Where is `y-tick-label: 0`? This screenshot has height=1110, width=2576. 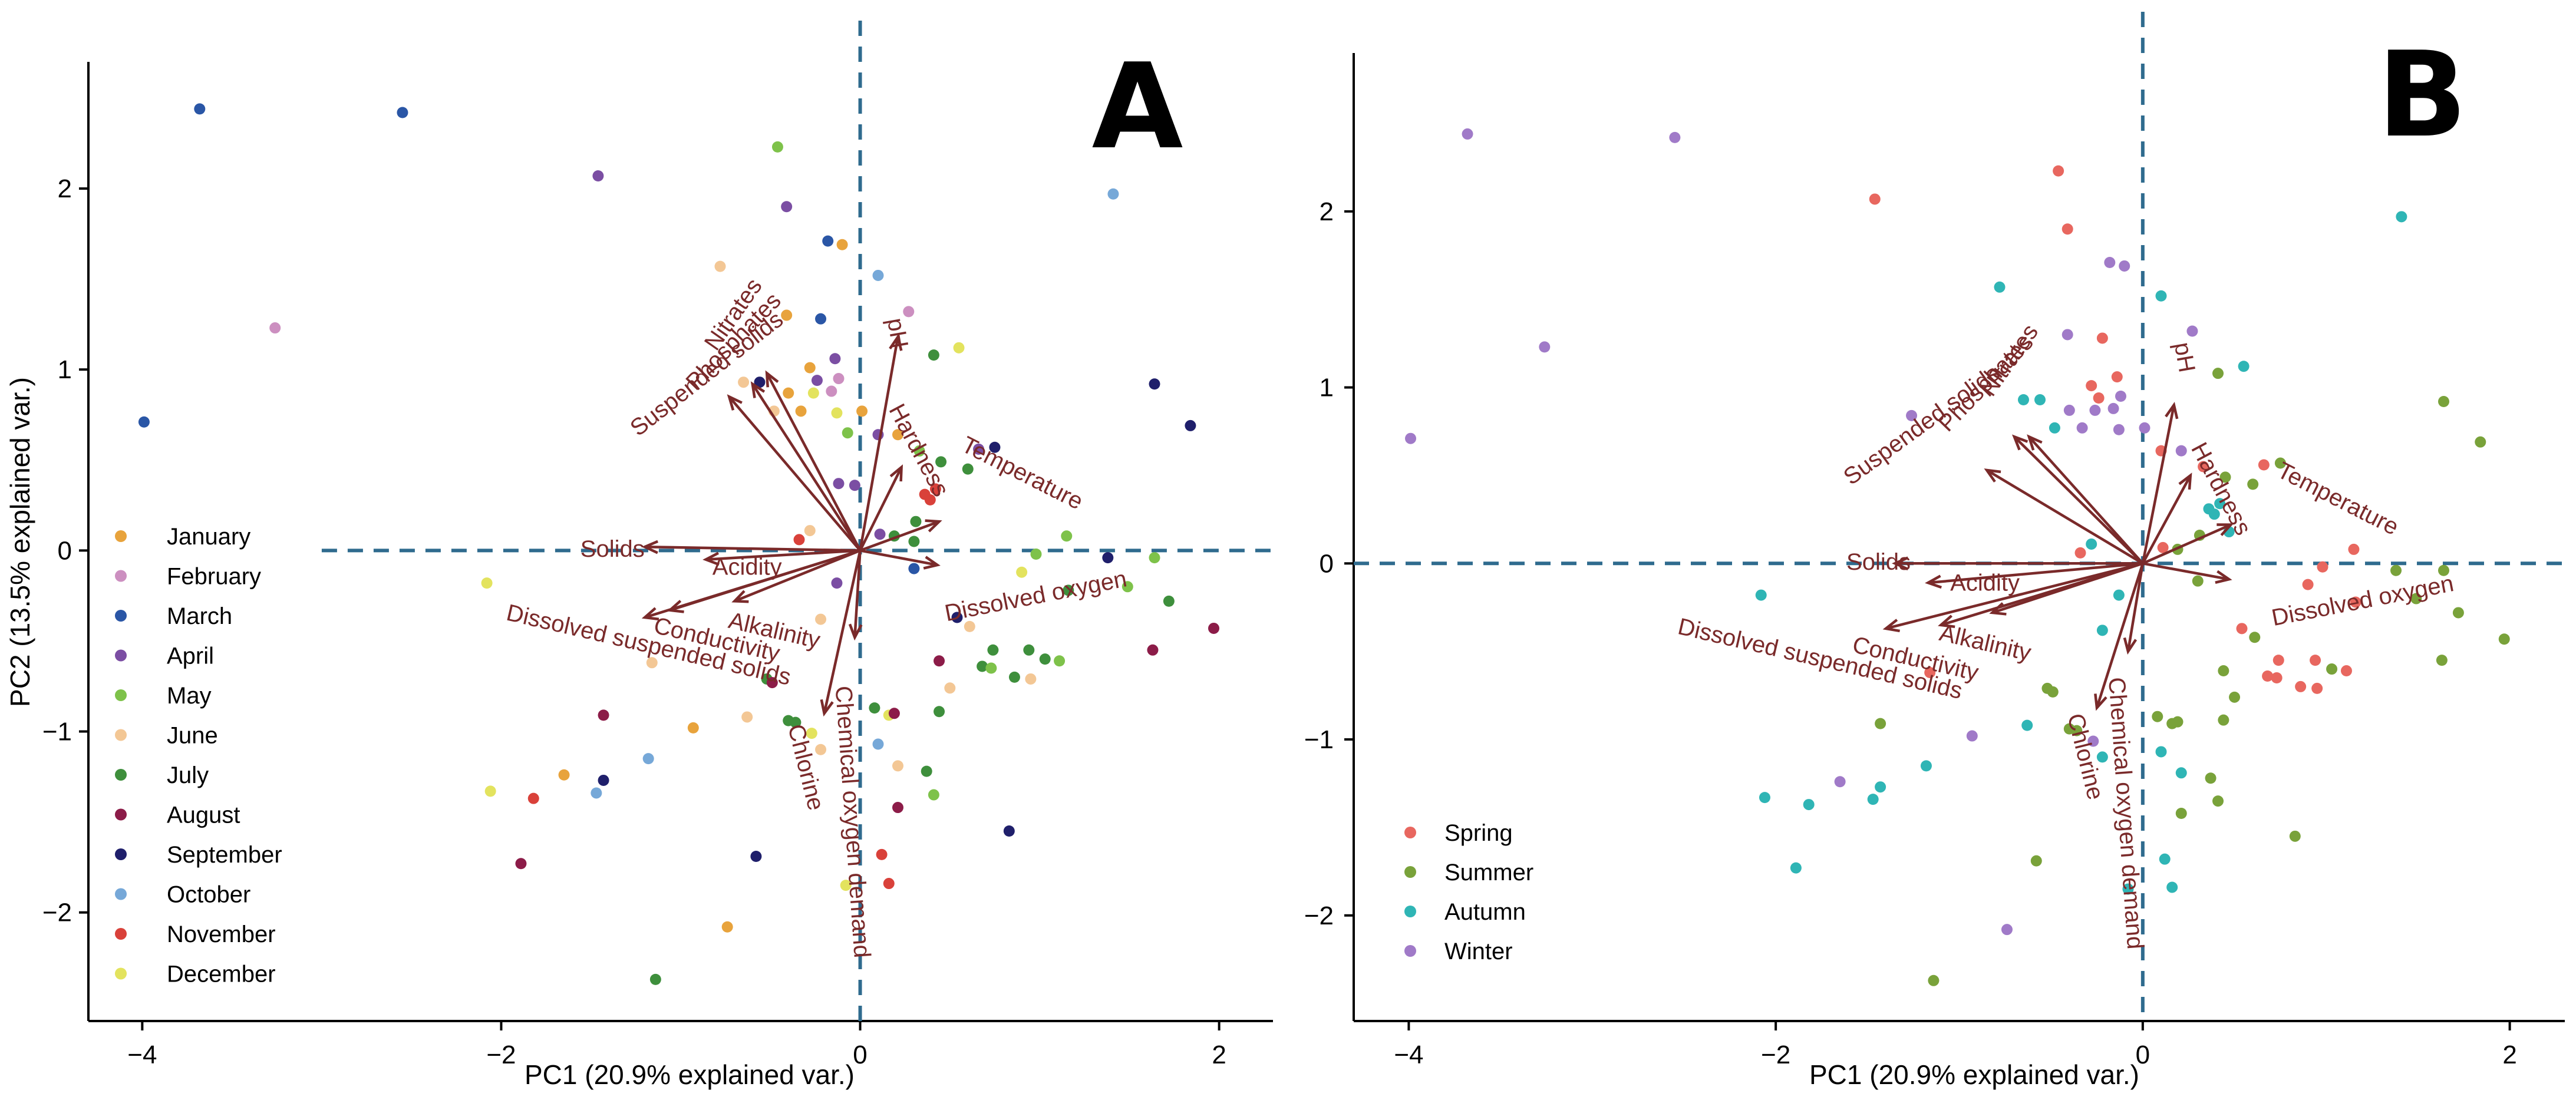 y-tick-label: 0 is located at coordinates (1327, 563).